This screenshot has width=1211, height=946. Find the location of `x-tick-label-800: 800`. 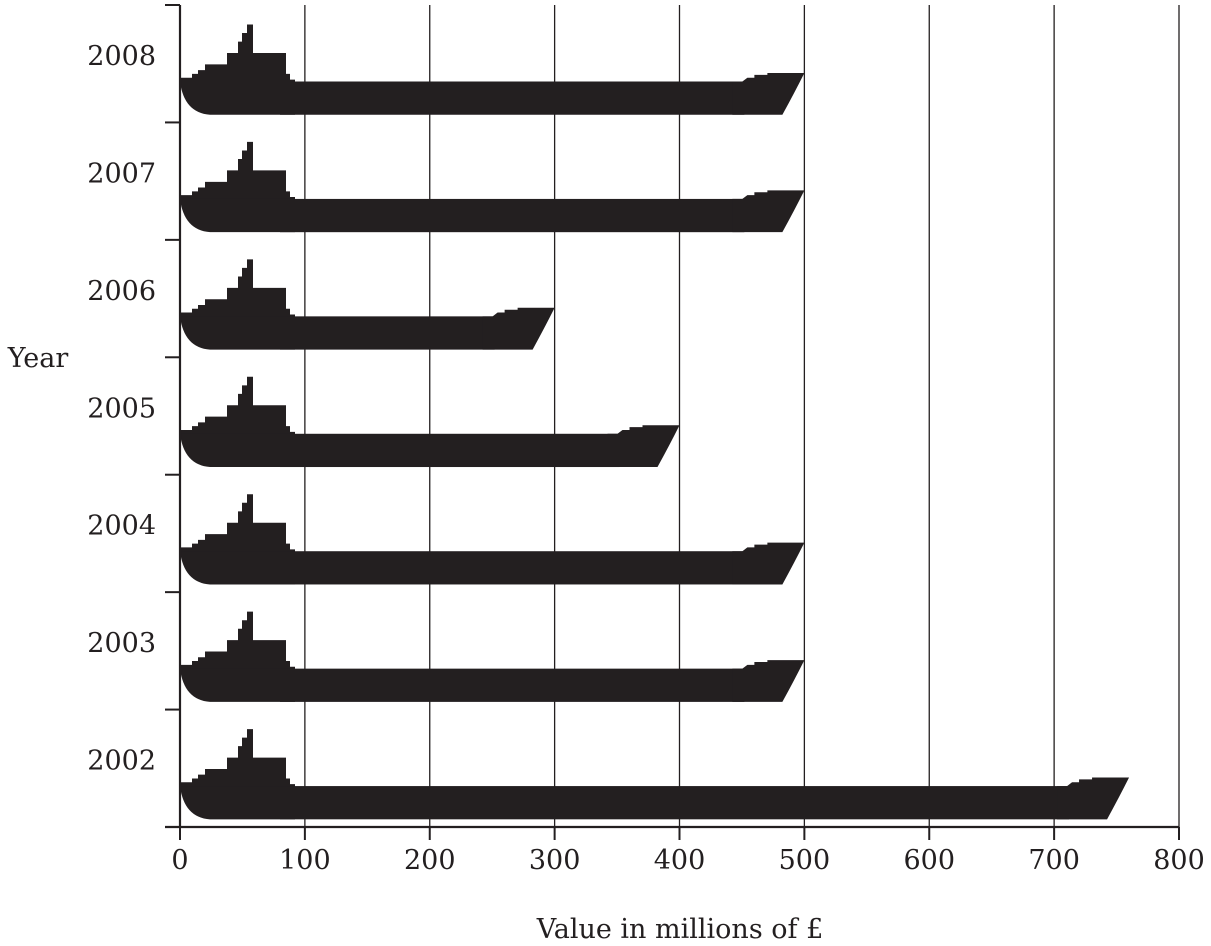

x-tick-label-800: 800 is located at coordinates (1179, 860).